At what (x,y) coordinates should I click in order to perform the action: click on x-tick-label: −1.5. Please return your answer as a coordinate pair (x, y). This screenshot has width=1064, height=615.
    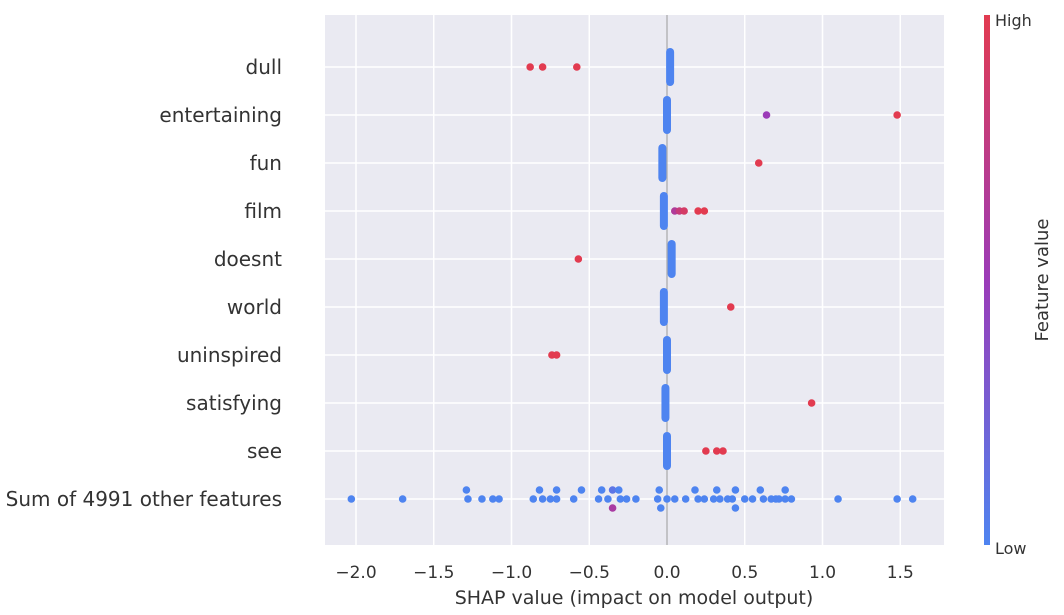
    Looking at the image, I should click on (433, 573).